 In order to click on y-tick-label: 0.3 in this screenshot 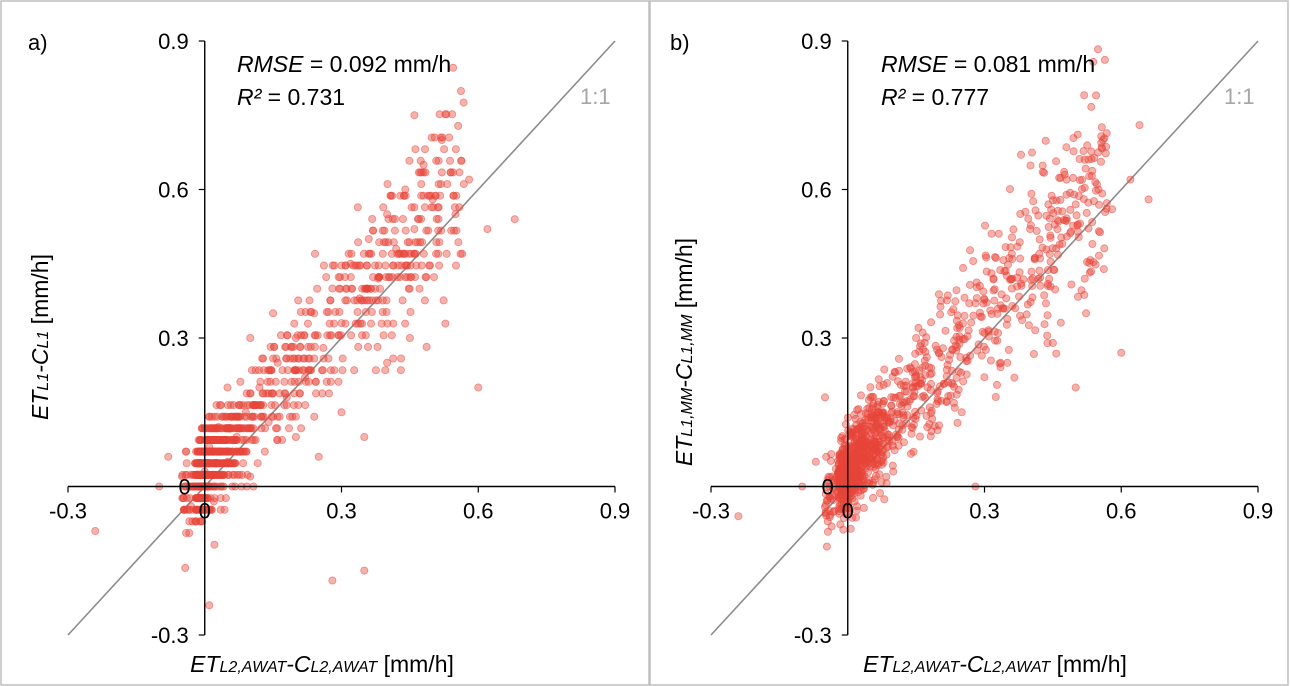, I will do `click(173, 338)`.